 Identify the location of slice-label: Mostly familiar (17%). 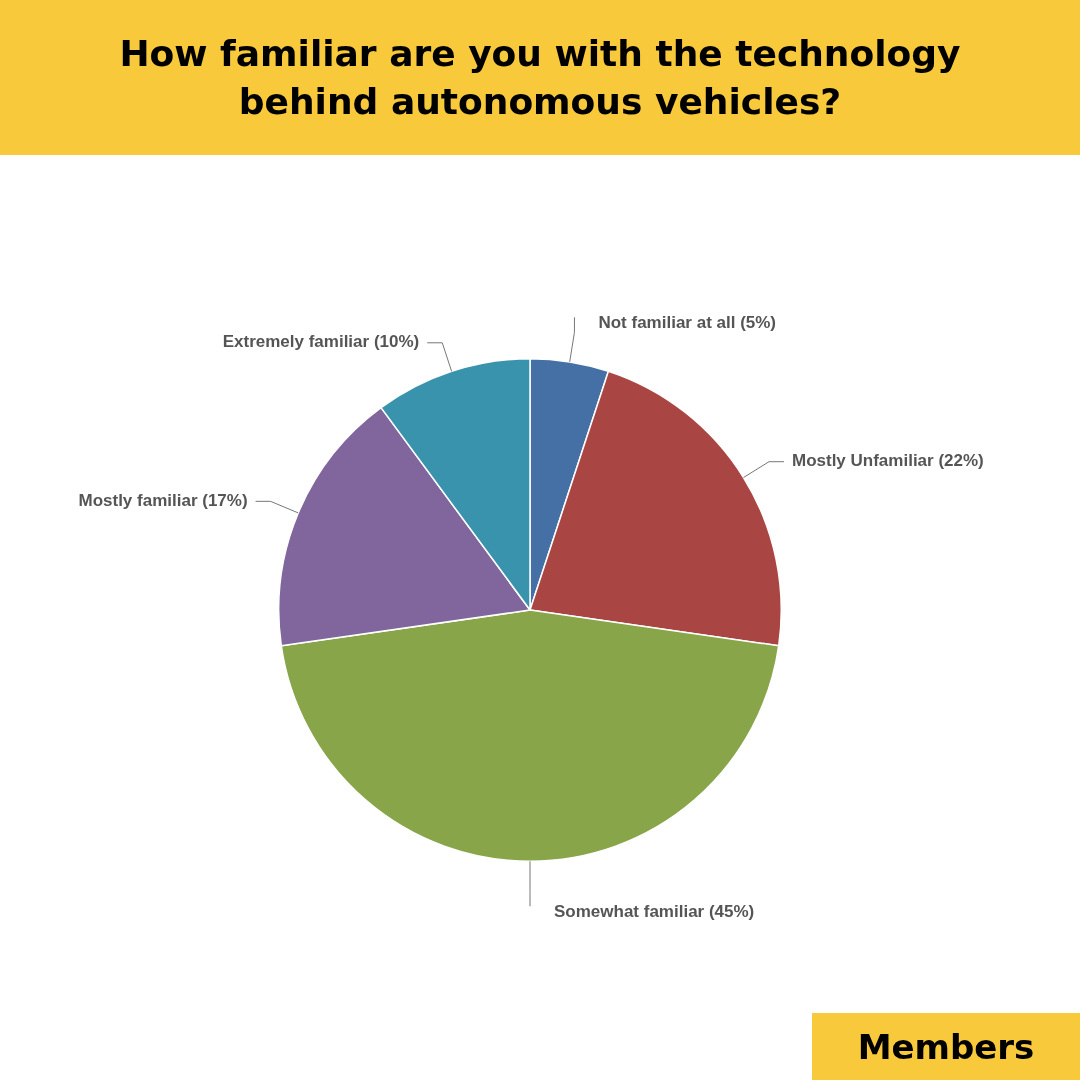
(163, 501).